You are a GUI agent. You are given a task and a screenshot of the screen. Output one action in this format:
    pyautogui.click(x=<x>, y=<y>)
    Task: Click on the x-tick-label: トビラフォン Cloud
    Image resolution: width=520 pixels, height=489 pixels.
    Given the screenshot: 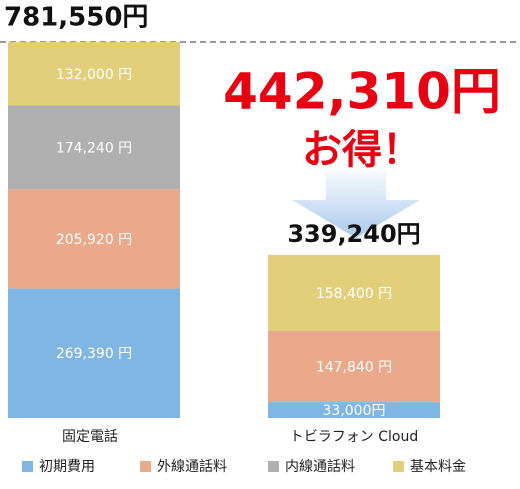 What is the action you would take?
    pyautogui.click(x=354, y=437)
    